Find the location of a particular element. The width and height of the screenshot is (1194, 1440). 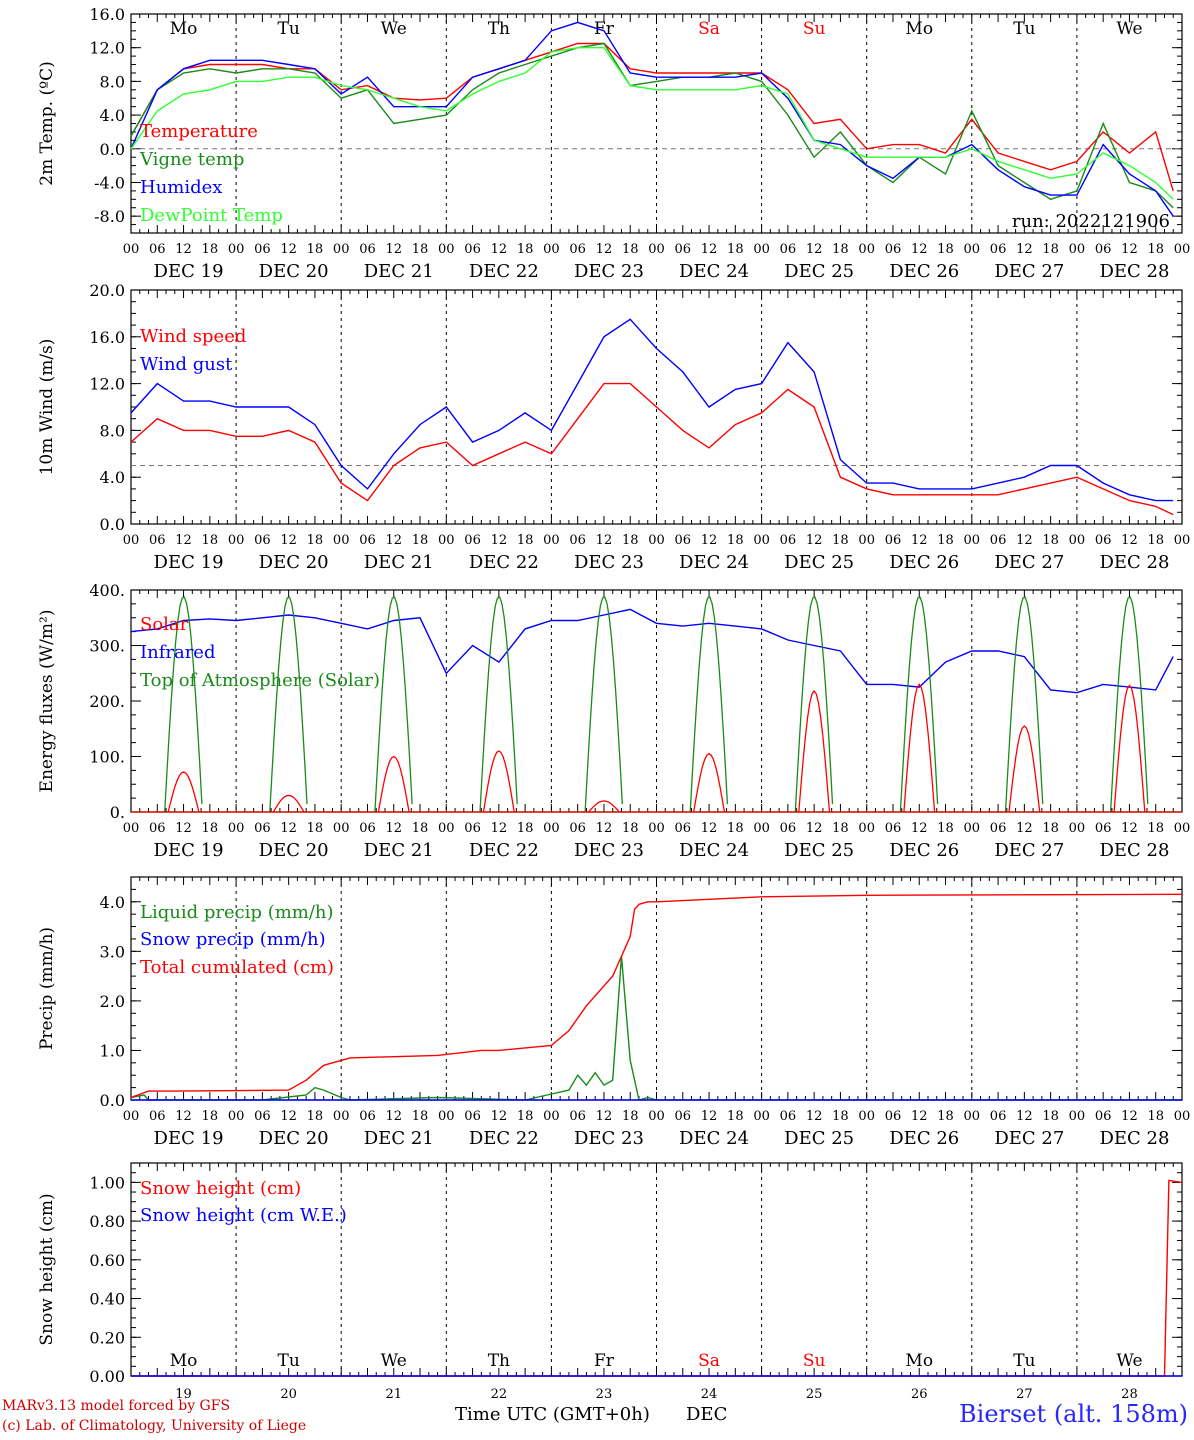

series-line-temperature is located at coordinates (652, 117).